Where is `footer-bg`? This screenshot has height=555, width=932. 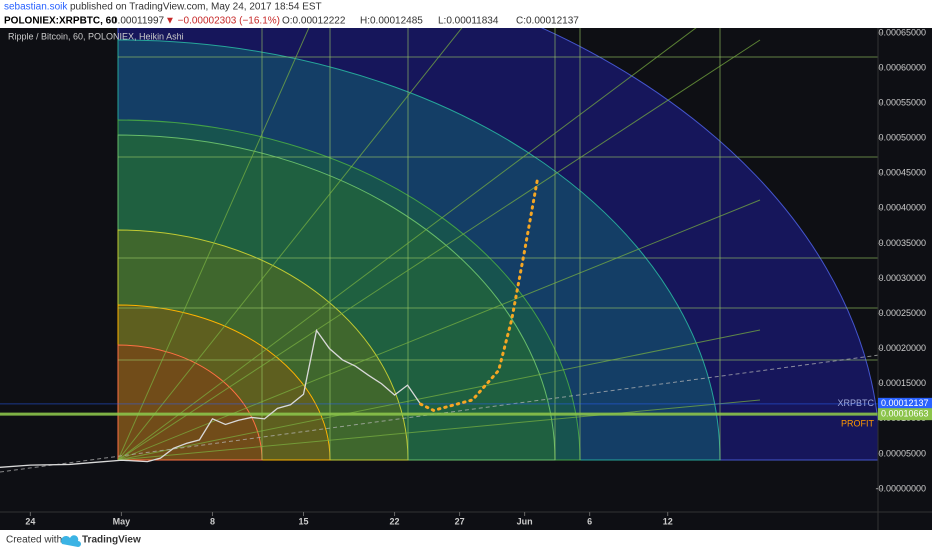
footer-bg is located at coordinates (466, 540).